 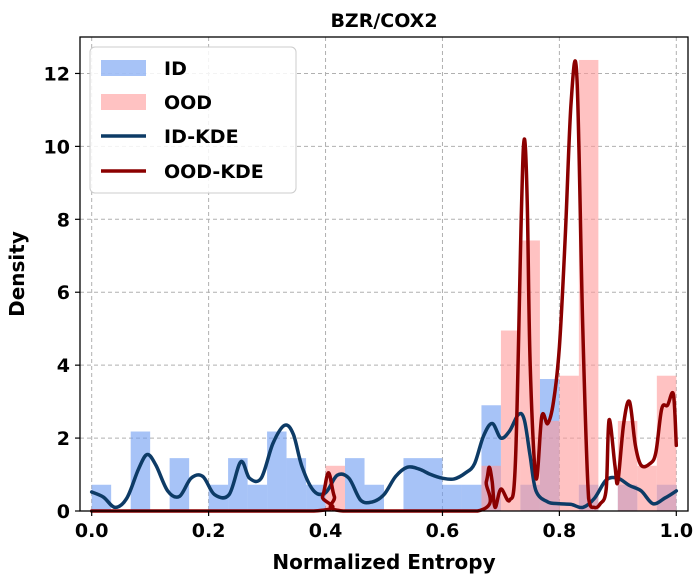 What do you see at coordinates (383, 21) in the screenshot?
I see `chart-title: BZR/COX2` at bounding box center [383, 21].